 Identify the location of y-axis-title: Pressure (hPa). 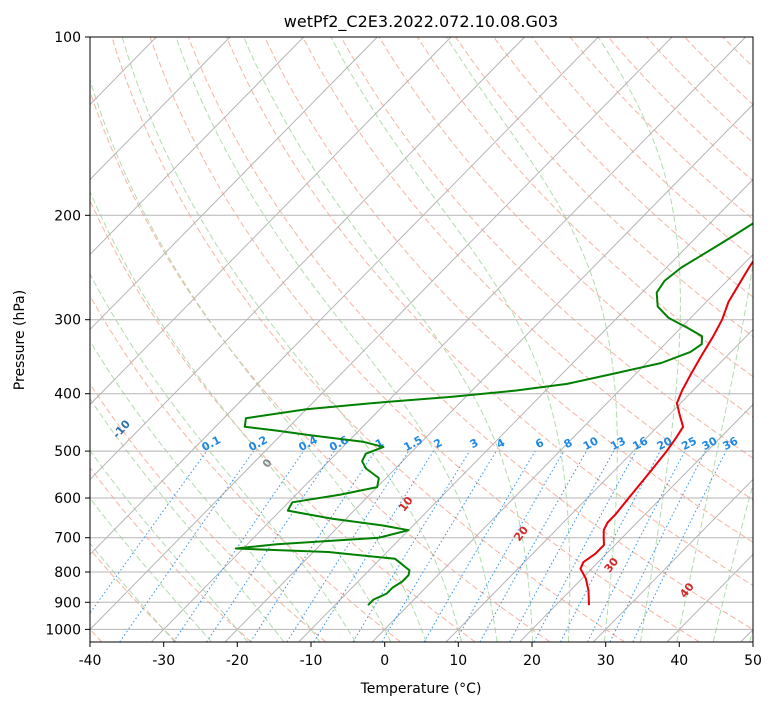
(20, 340).